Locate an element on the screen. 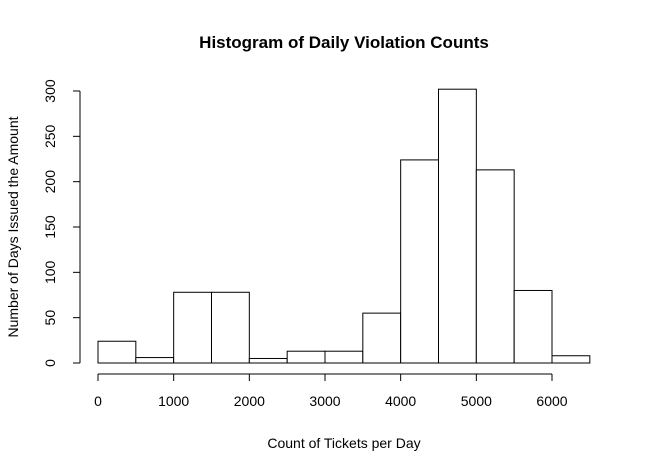 The image size is (650, 472). y-tick-label-6: 300 is located at coordinates (50, 91).